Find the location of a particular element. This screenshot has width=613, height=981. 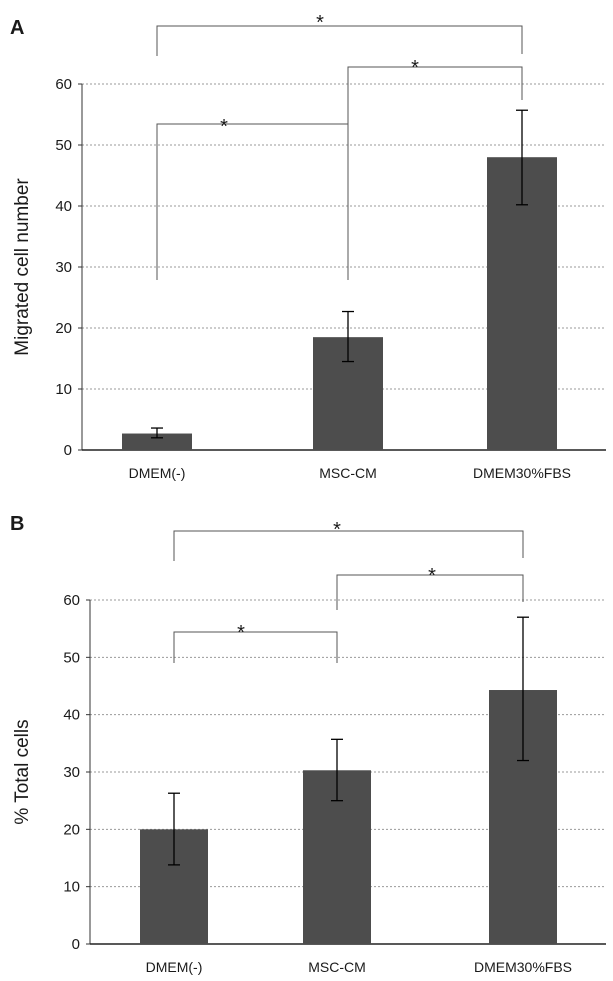

y-tick-label-b-6: 60 is located at coordinates (71, 600).